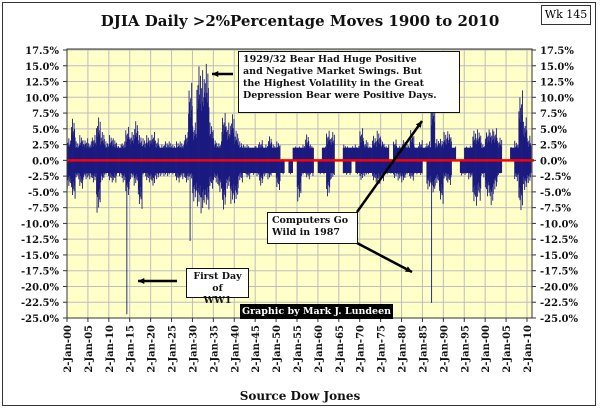 This screenshot has width=600, height=410. Describe the element at coordinates (559, 319) in the screenshot. I see `y-tick-label-right: -25.0%` at that location.